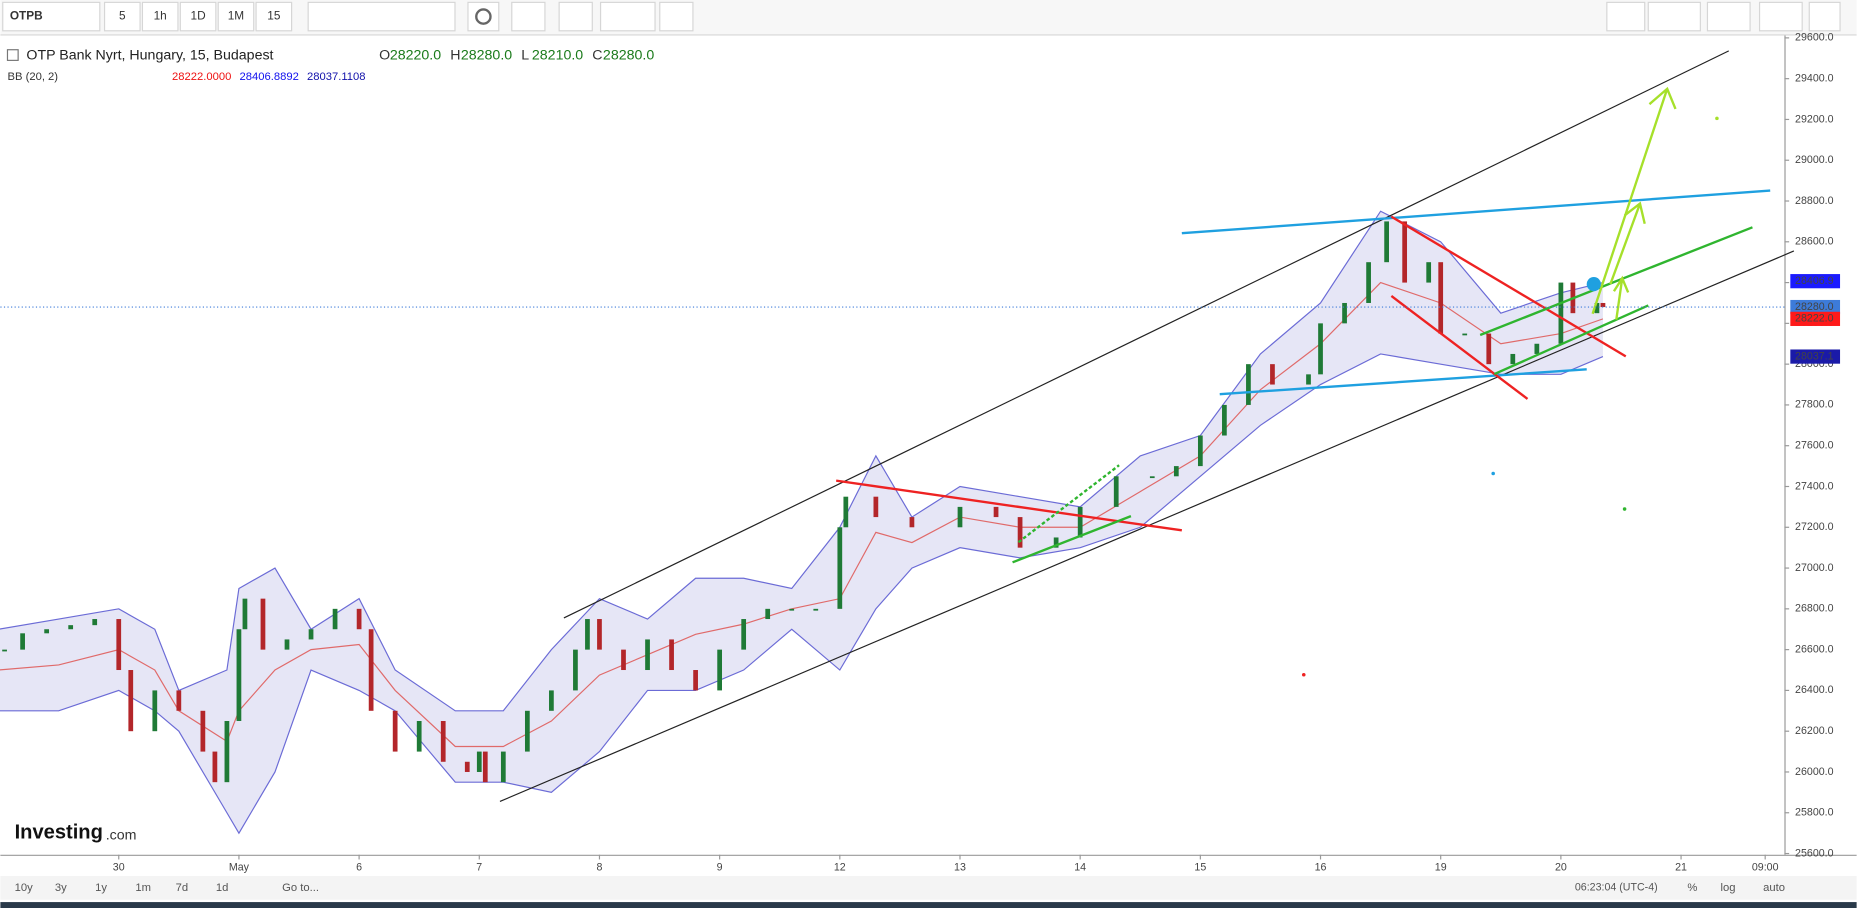 The height and width of the screenshot is (908, 1857). Describe the element at coordinates (1774, 888) in the screenshot. I see `auto-toggle: auto` at that location.